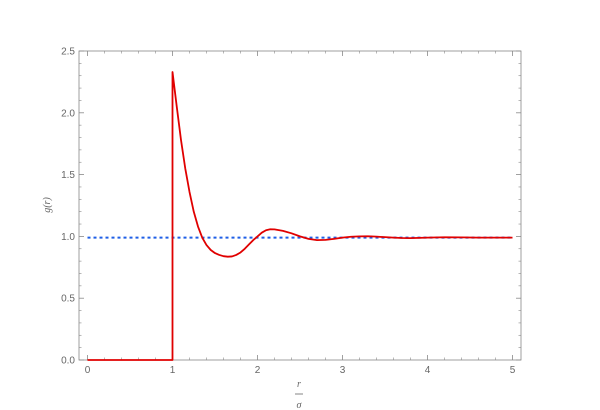 Image resolution: width=600 pixels, height=410 pixels. What do you see at coordinates (258, 370) in the screenshot?
I see `x-tick-label: 2` at bounding box center [258, 370].